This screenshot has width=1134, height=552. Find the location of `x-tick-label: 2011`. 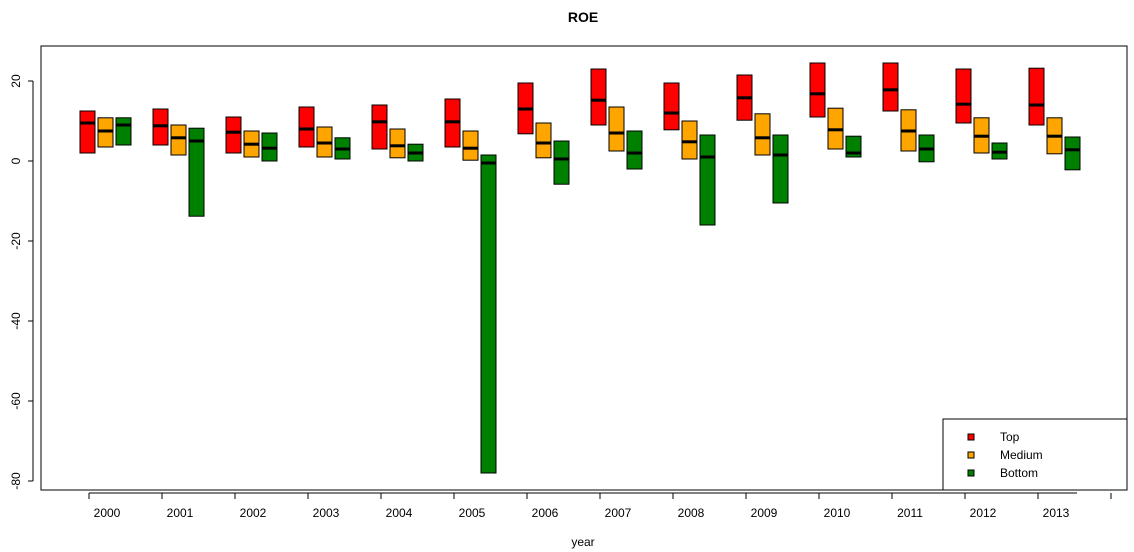

x-tick-label: 2011 is located at coordinates (910, 513).